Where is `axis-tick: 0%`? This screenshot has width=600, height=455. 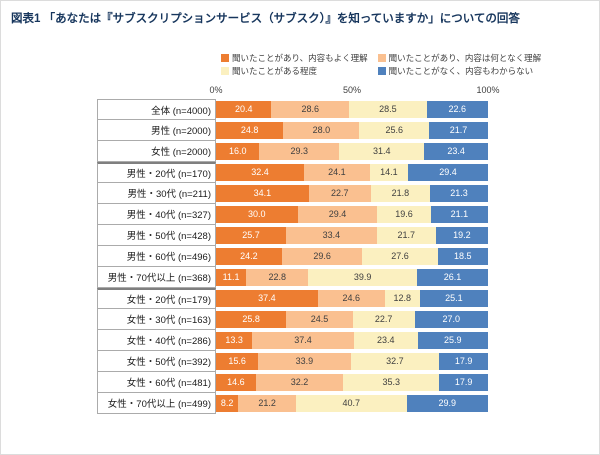 axis-tick: 0% is located at coordinates (216, 90).